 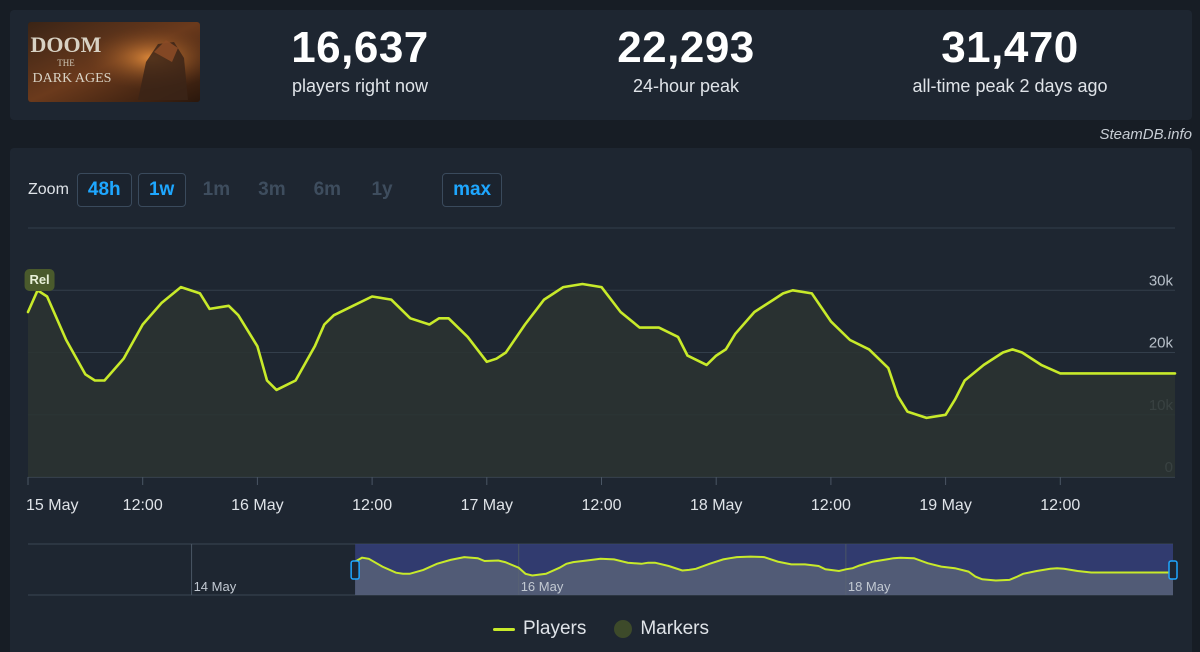 I want to click on navigator-handle-right, so click(x=1173, y=570).